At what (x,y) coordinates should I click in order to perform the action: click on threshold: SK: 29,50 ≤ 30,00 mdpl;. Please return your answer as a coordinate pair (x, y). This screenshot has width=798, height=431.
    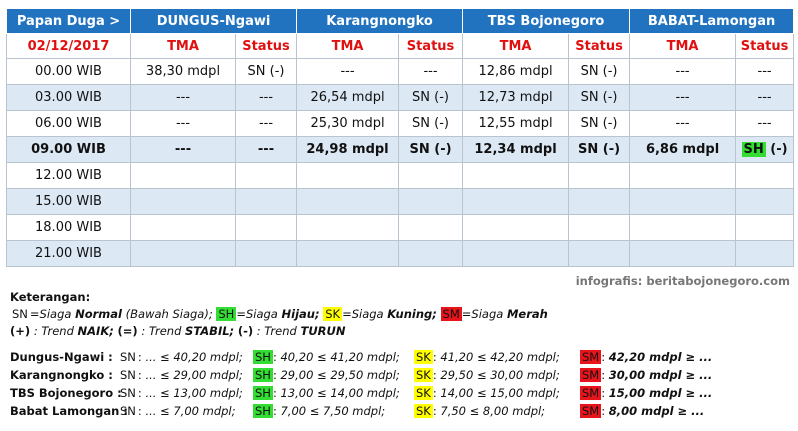
    Looking at the image, I should click on (487, 375).